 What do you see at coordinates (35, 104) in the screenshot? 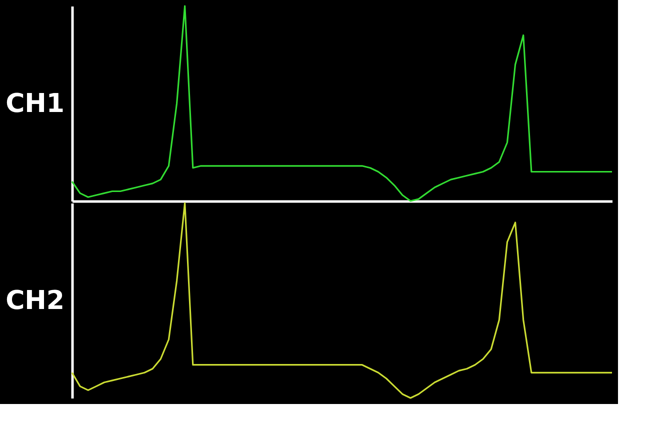
I see `y-axis-title: CH1` at bounding box center [35, 104].